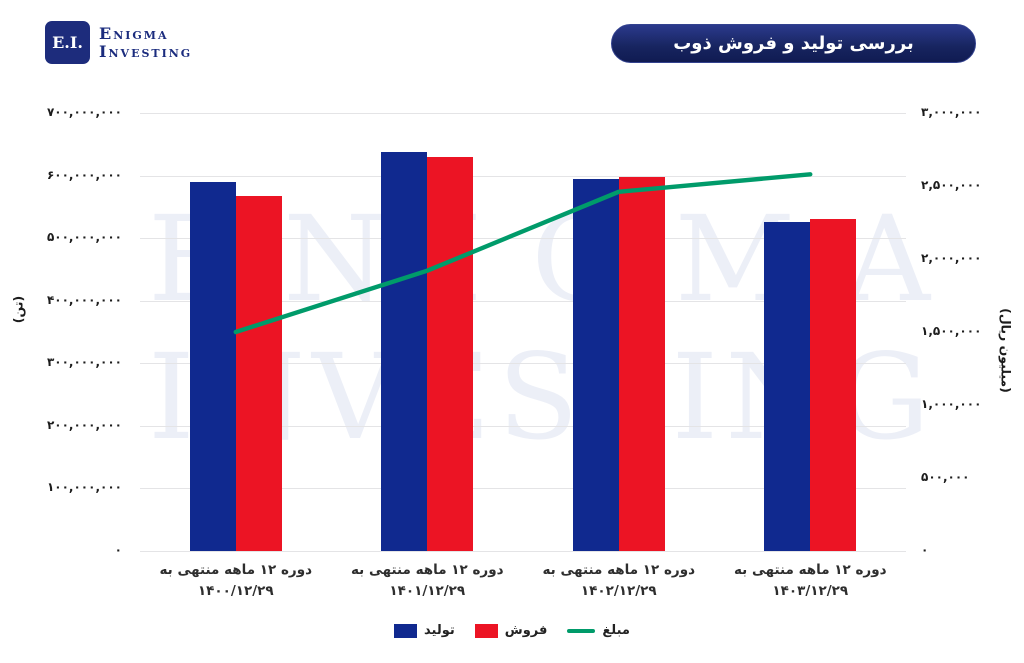 This screenshot has height=663, width=1024. What do you see at coordinates (581, 630) in the screenshot?
I see `legend-line-icon` at bounding box center [581, 630].